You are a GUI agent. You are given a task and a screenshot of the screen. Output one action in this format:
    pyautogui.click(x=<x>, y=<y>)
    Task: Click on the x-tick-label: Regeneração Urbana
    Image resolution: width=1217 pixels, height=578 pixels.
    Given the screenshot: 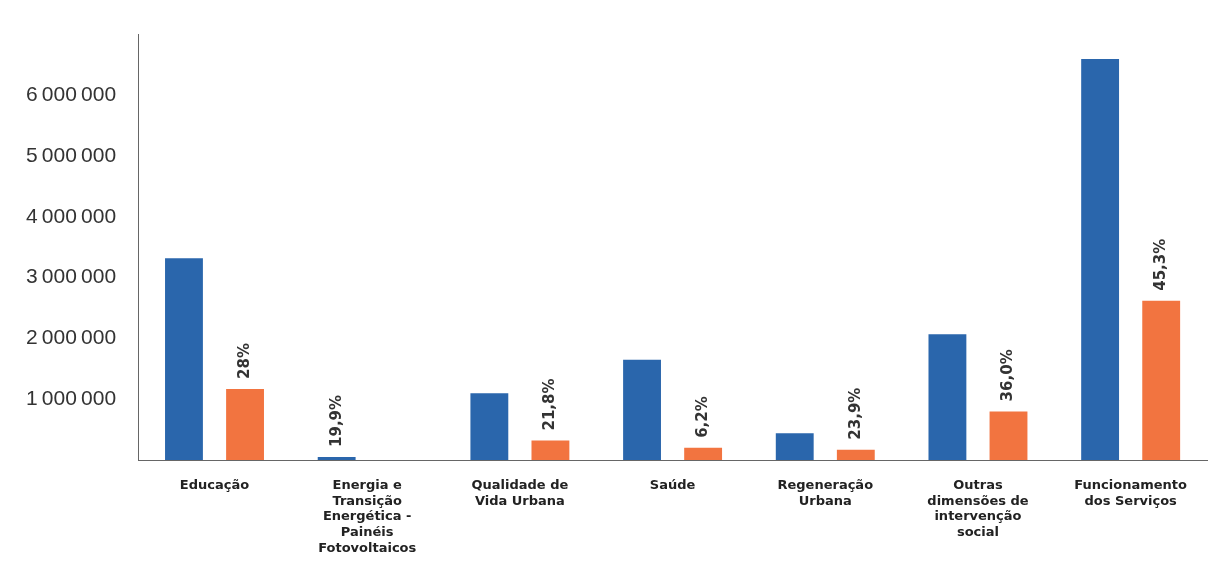 What is the action you would take?
    pyautogui.click(x=825, y=492)
    